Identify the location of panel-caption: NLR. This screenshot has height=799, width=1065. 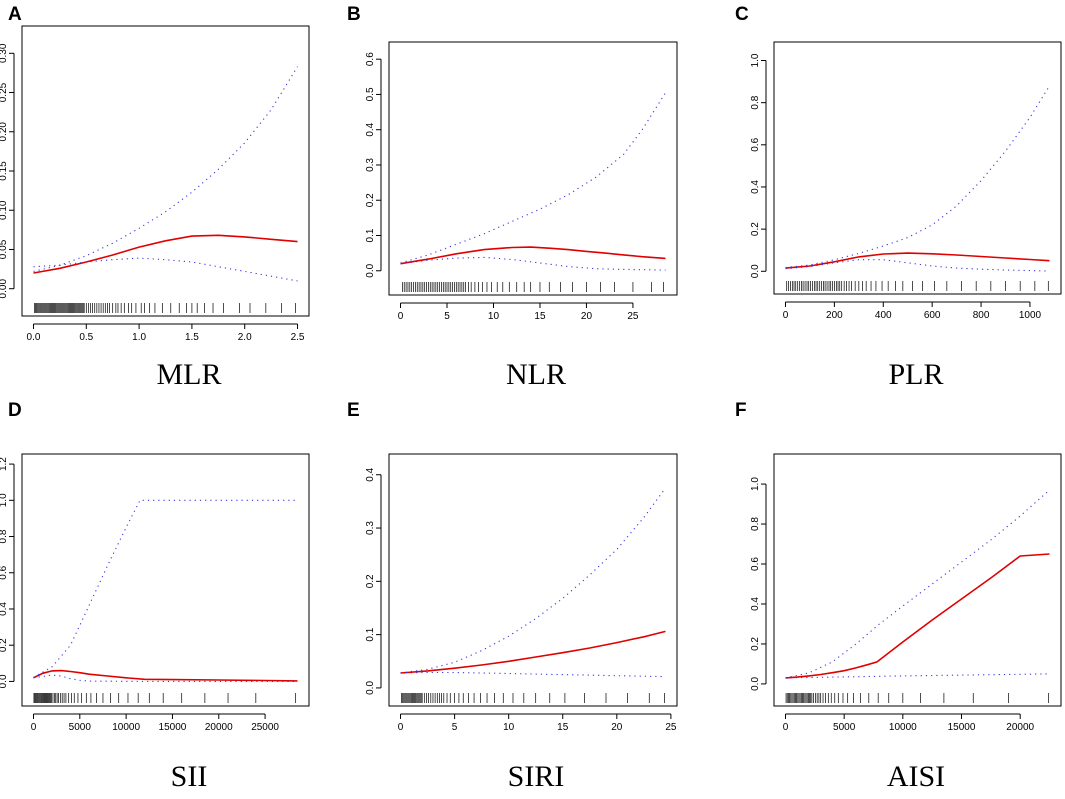
(536, 374).